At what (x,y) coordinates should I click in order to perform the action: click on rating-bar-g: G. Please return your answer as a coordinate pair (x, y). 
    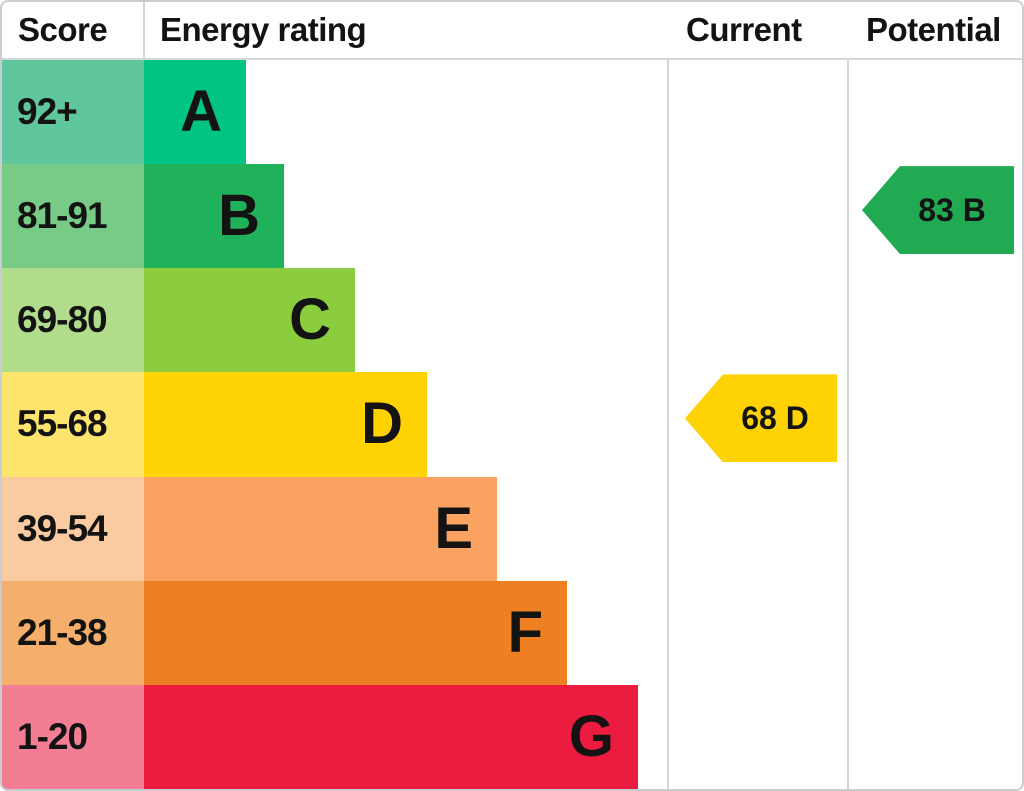
    Looking at the image, I should click on (391, 736).